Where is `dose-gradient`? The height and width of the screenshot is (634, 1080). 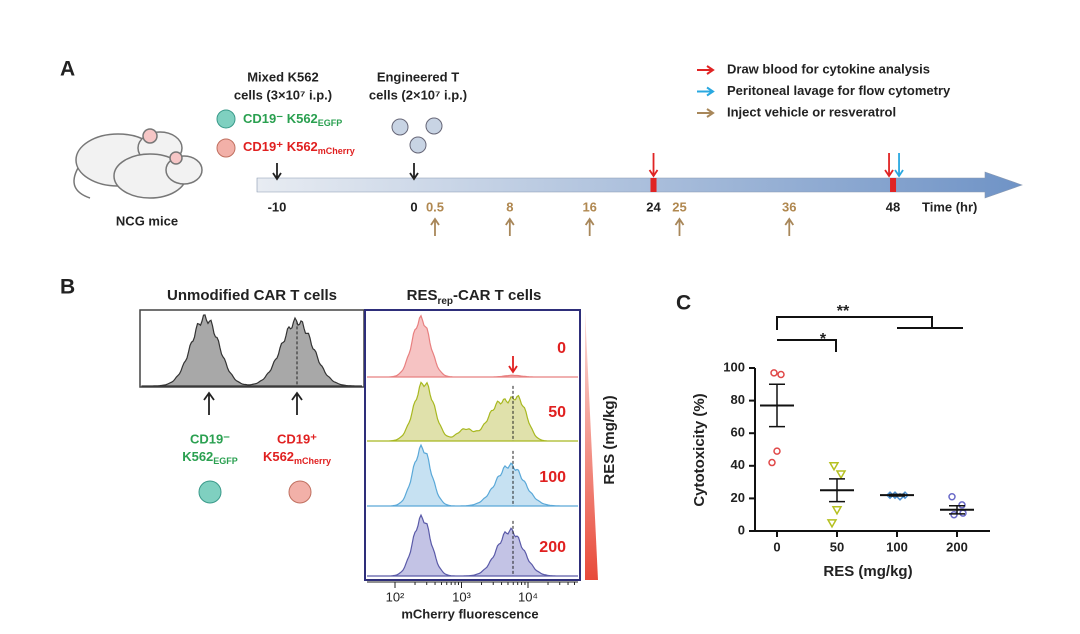
dose-gradient is located at coordinates (591, 445).